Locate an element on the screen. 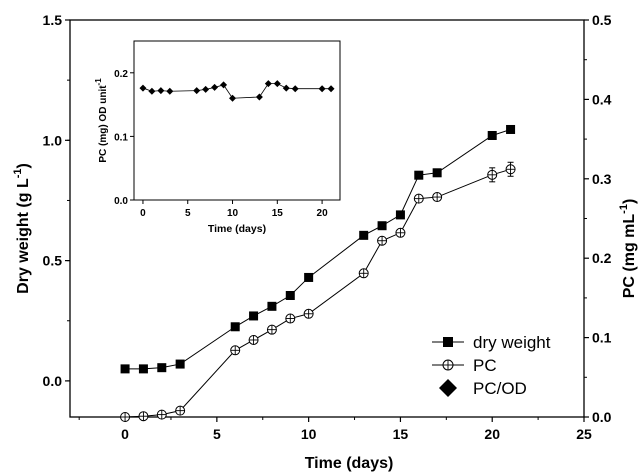 The image size is (641, 473). inset-x-tick-label: 15 is located at coordinates (278, 213).